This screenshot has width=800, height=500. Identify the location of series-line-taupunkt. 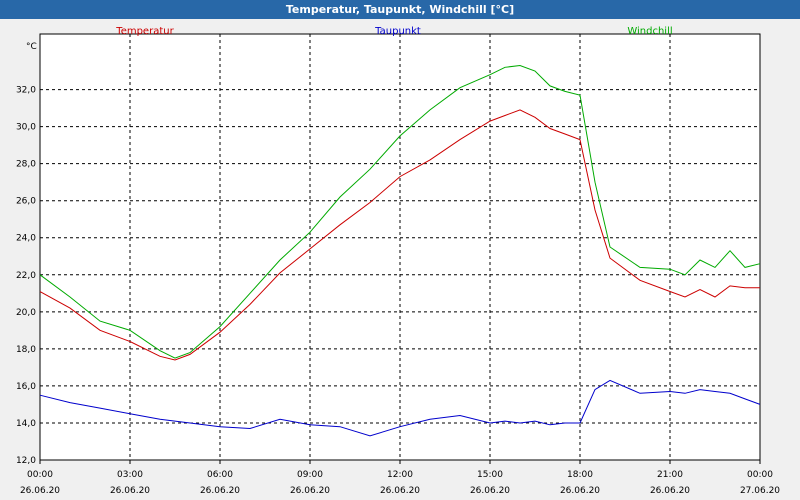
(400, 408).